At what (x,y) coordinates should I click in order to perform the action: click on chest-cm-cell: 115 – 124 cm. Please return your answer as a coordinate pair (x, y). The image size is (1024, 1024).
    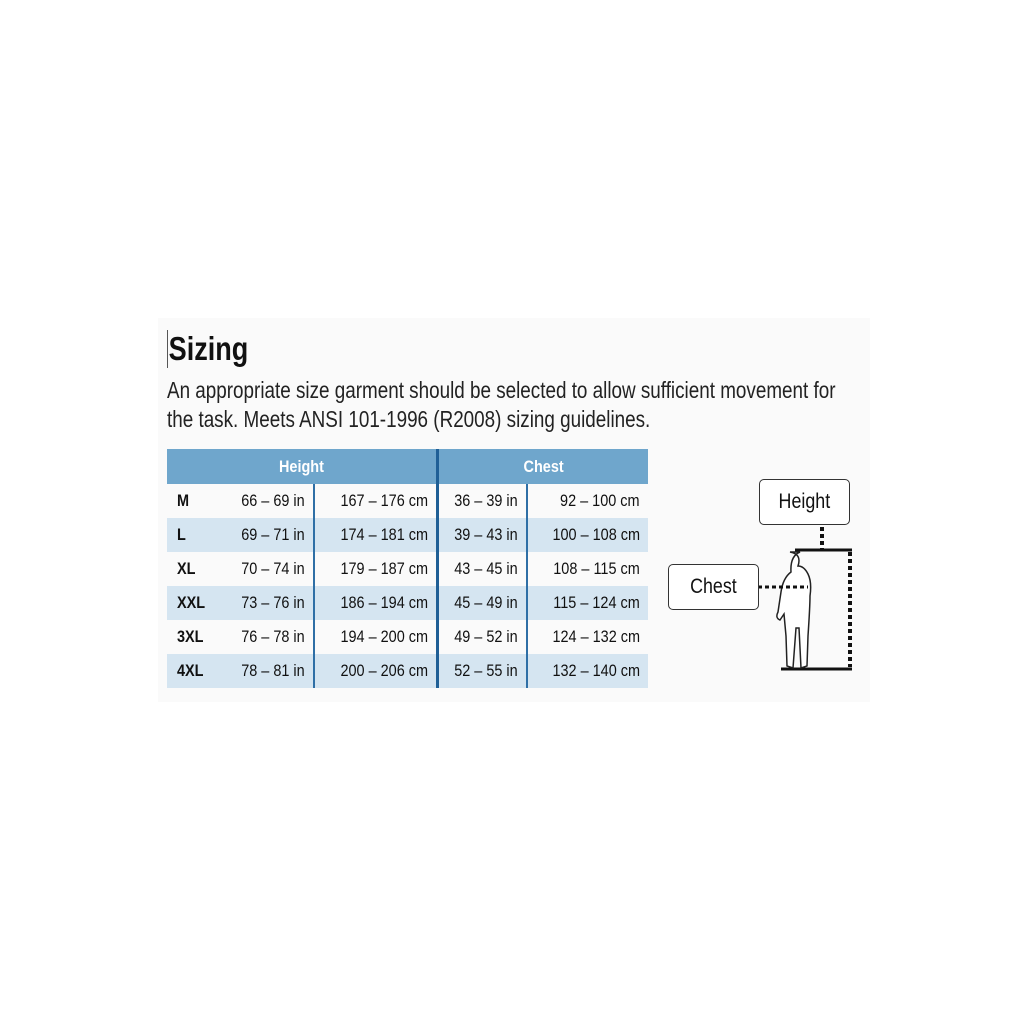
    Looking at the image, I should click on (587, 603).